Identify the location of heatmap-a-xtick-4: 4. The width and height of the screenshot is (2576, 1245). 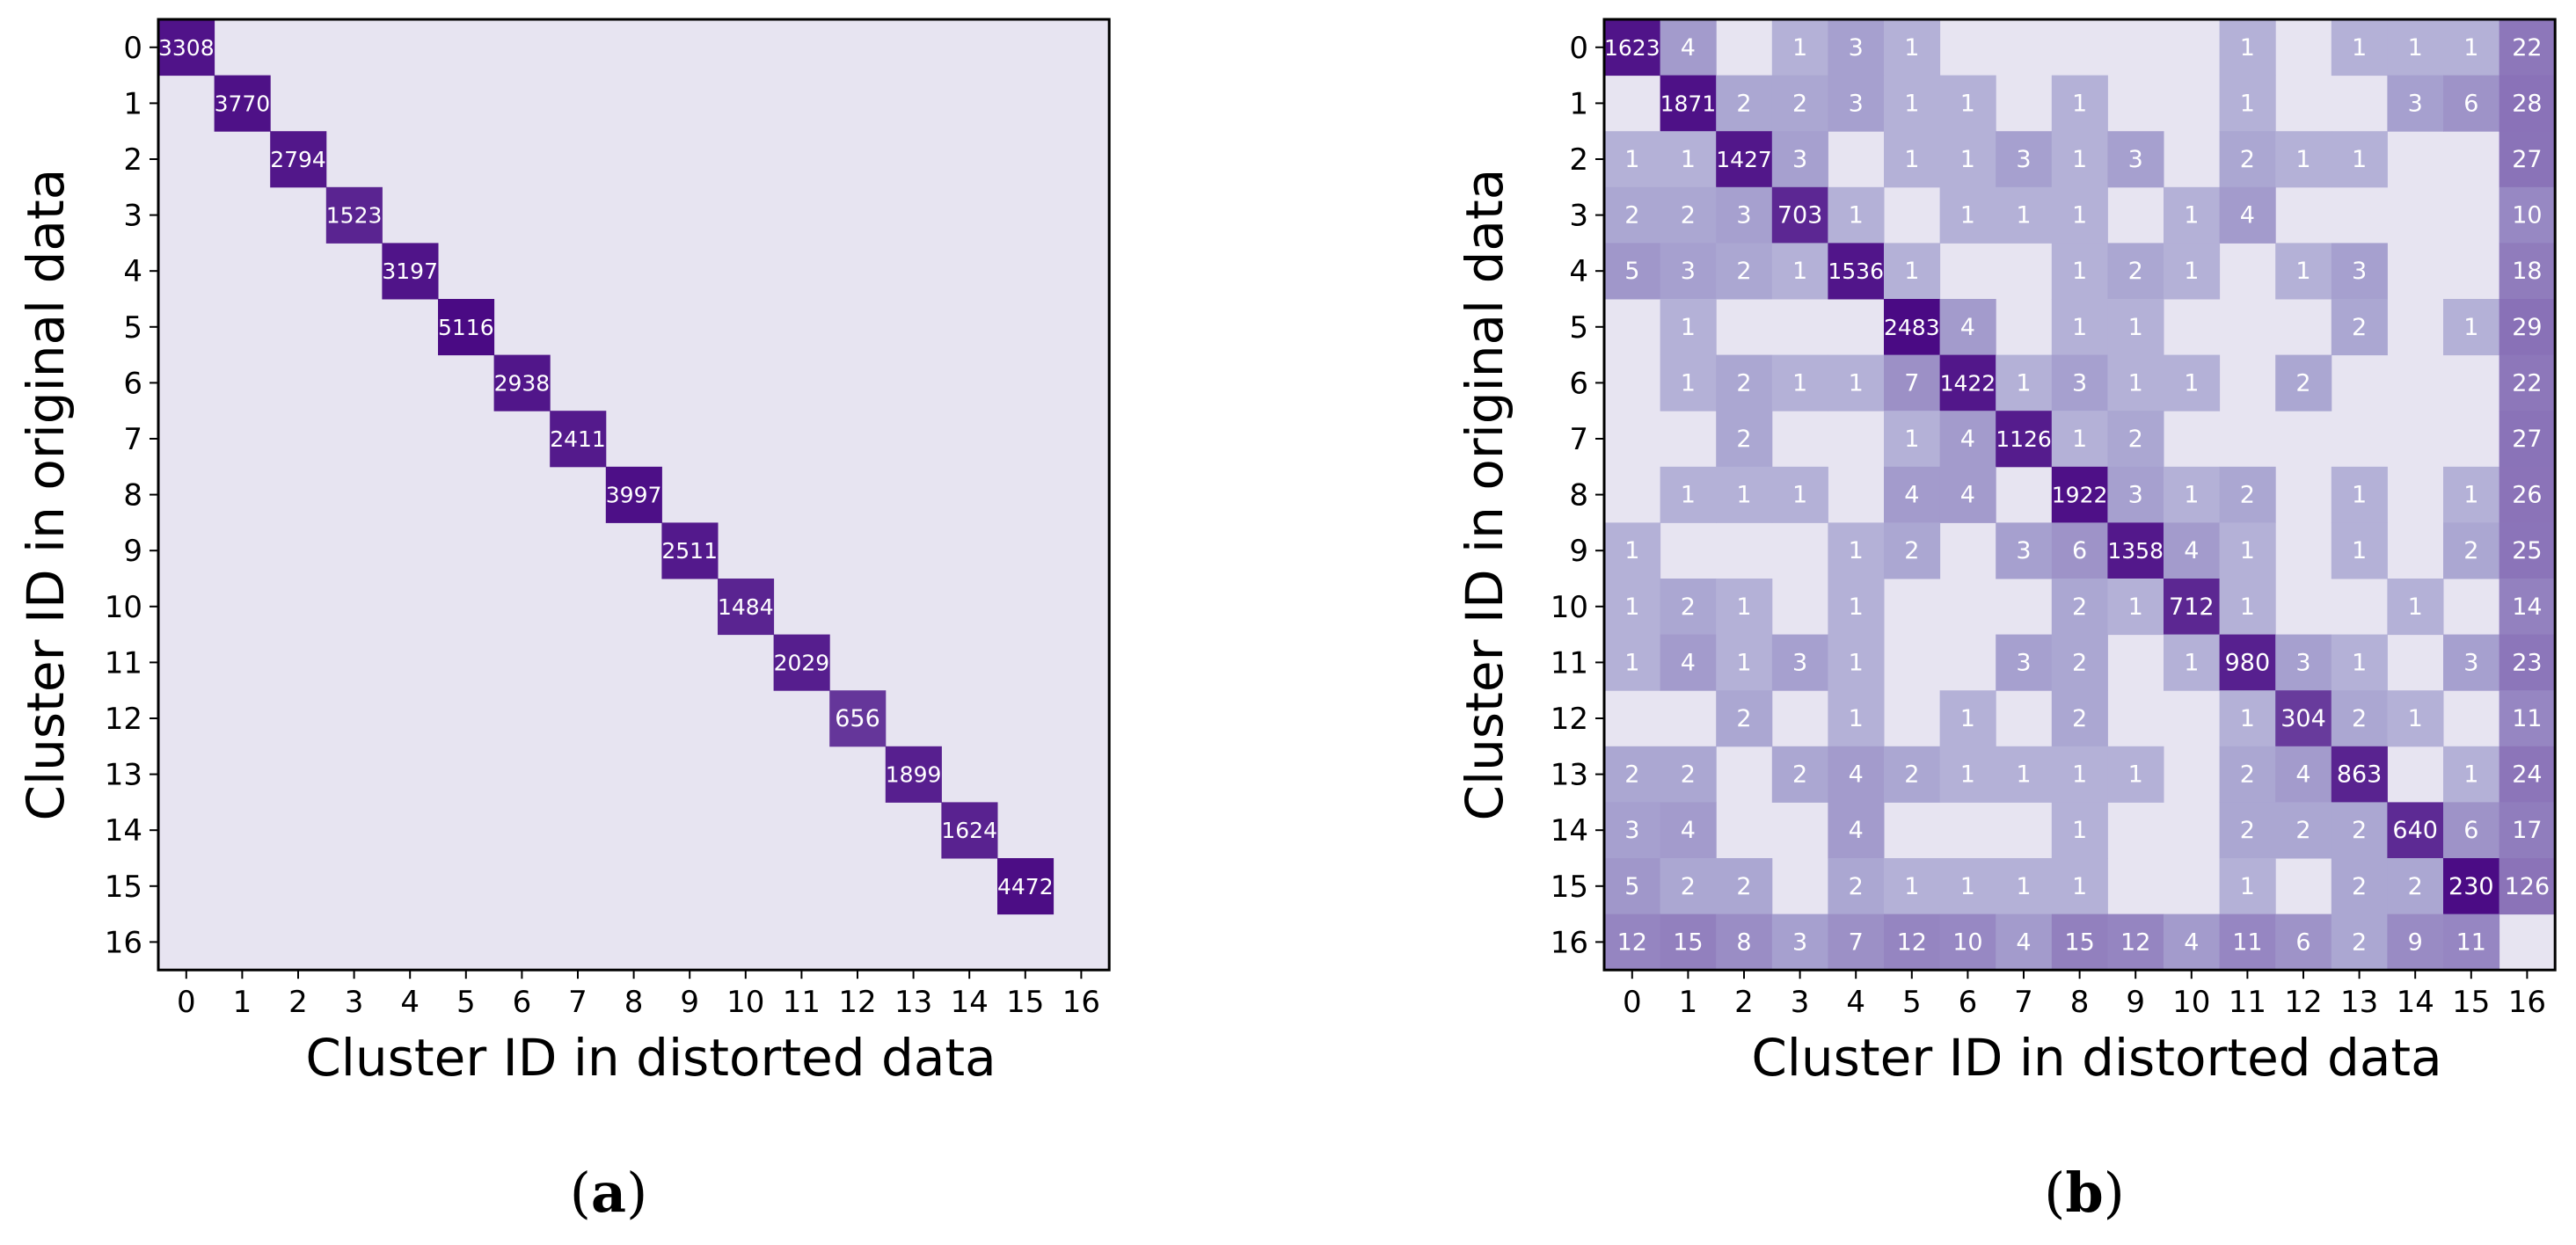
(410, 1003).